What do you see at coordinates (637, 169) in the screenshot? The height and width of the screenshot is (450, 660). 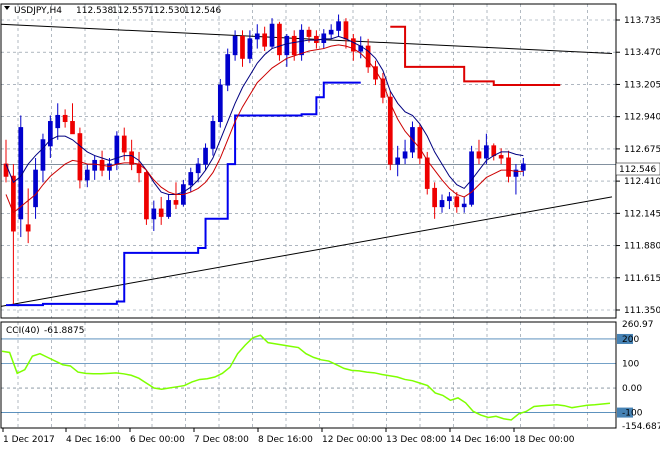 I see `current-price-marker` at bounding box center [637, 169].